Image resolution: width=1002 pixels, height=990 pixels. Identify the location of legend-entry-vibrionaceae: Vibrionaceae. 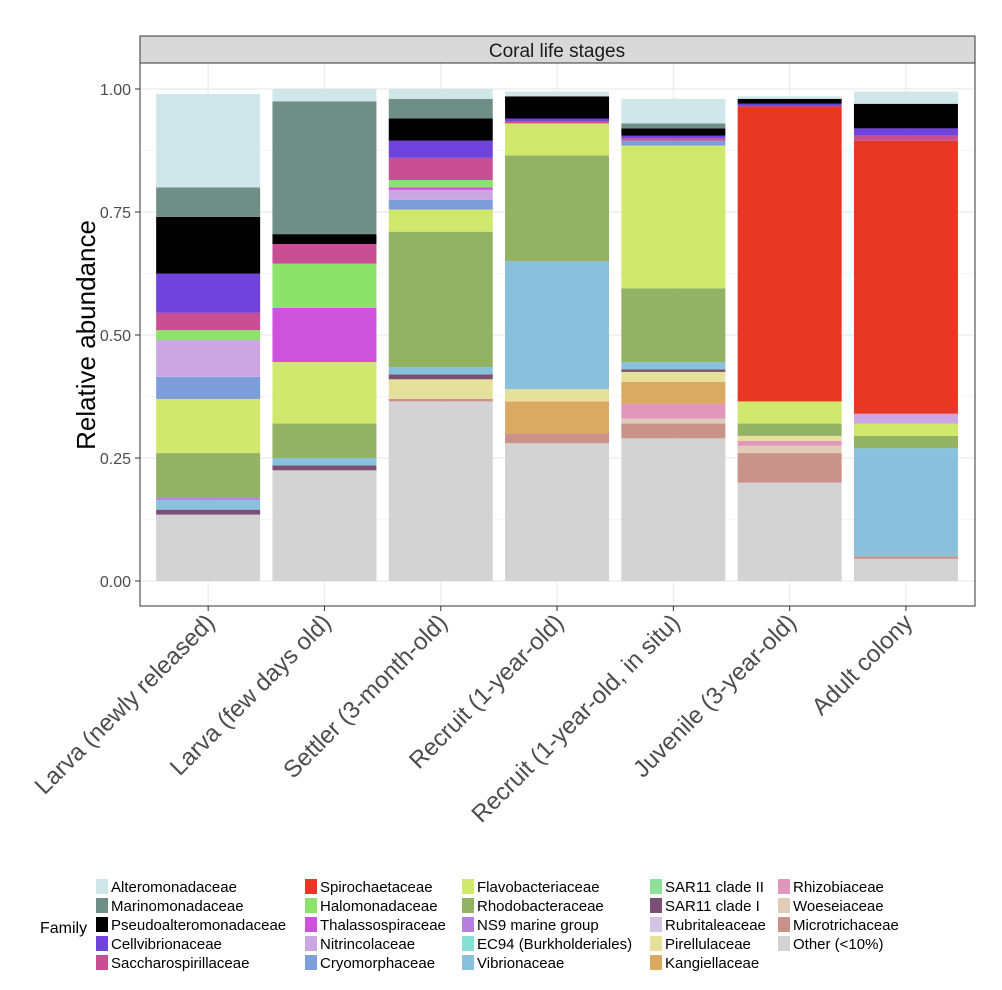
(513, 963).